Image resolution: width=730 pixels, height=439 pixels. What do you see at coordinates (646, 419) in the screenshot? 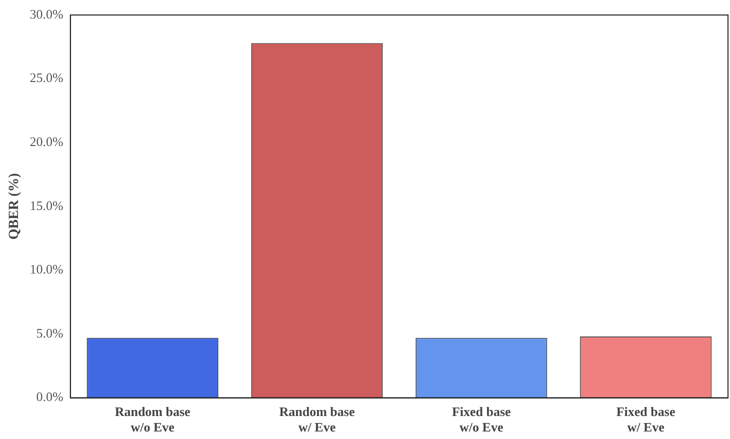
I see `x-tick-label: Fixed base w/ Eve` at bounding box center [646, 419].